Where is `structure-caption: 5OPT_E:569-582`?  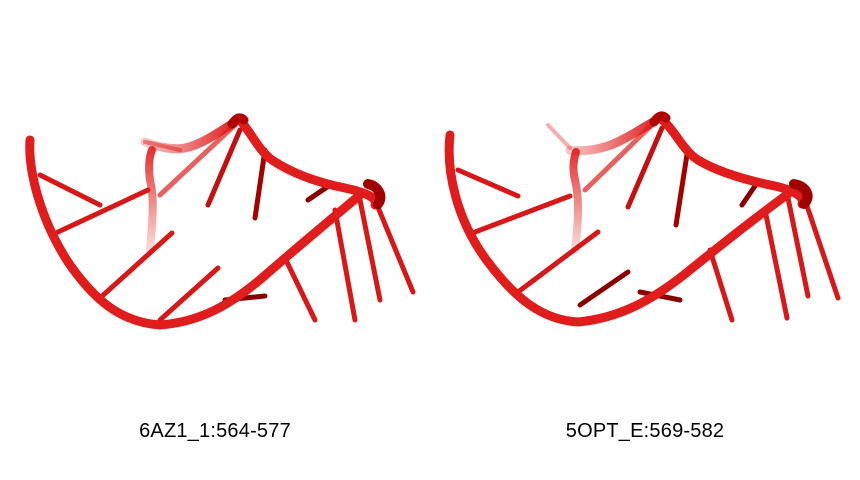
structure-caption: 5OPT_E:569-582 is located at coordinates (645, 431).